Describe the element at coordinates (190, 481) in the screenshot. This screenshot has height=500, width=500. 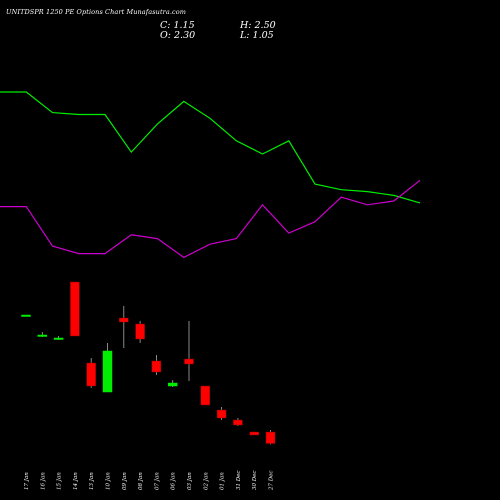
I see `x-tick-label: 03 Jan` at that location.